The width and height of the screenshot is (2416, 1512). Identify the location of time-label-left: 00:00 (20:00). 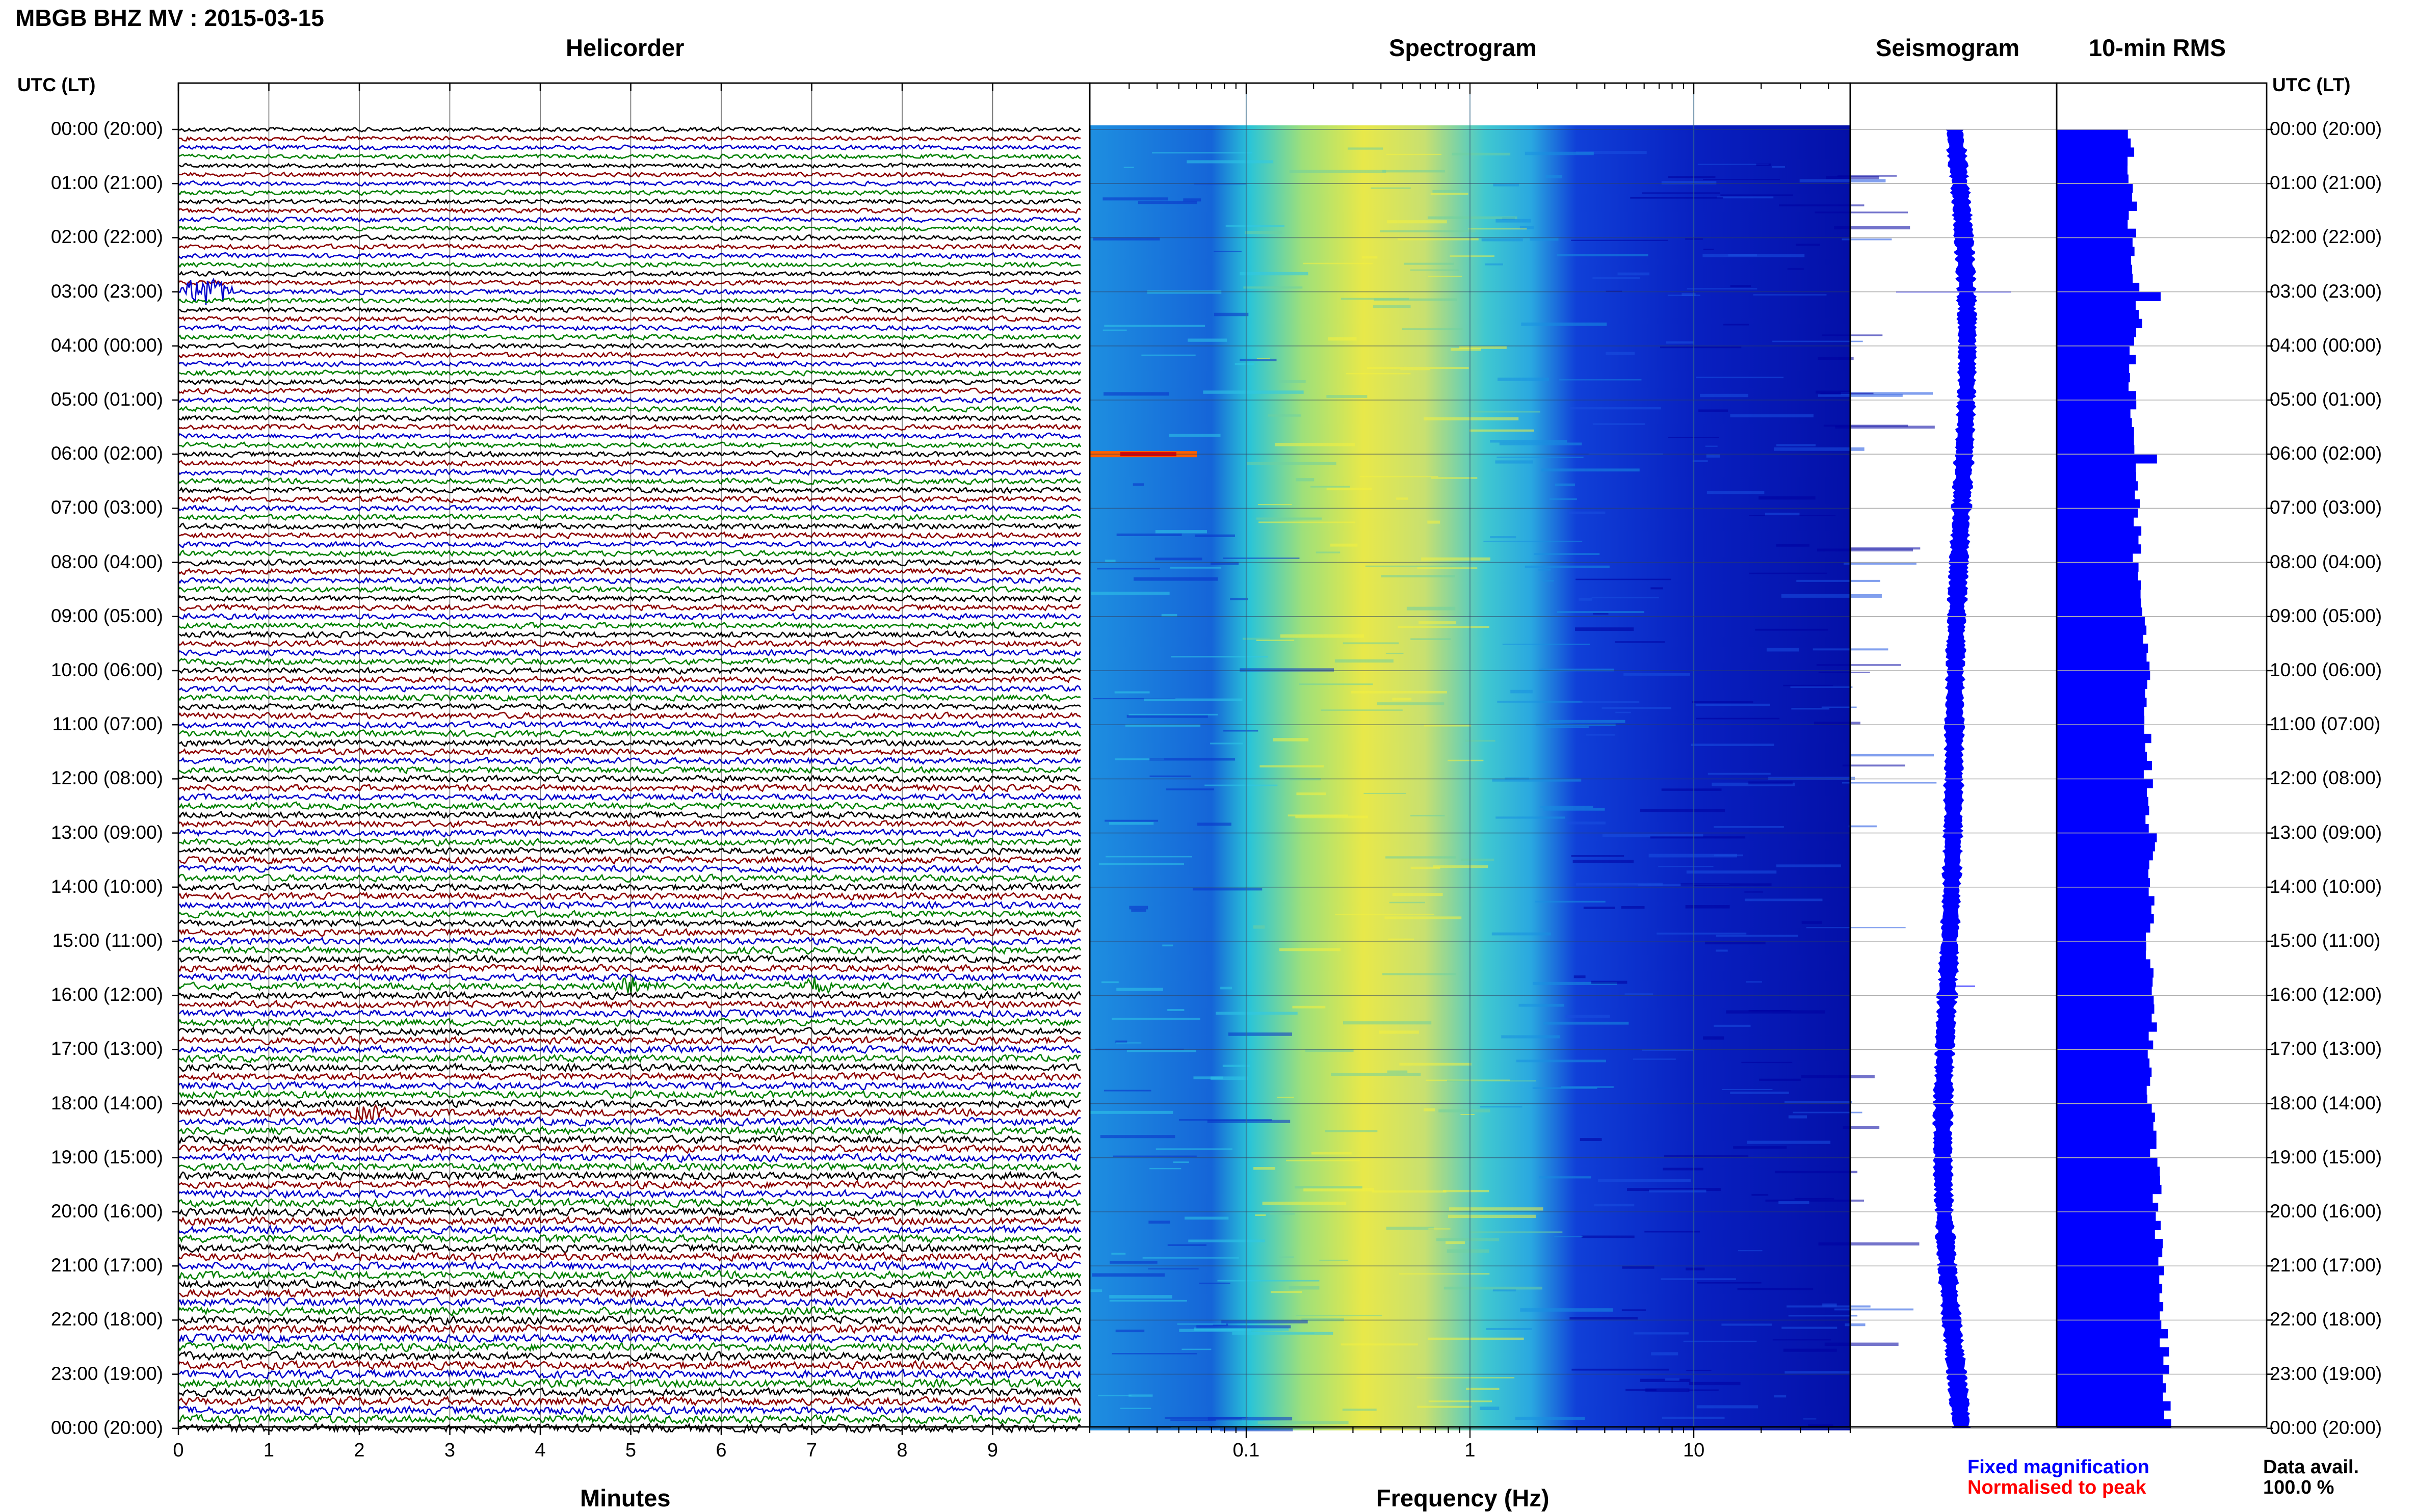
(106, 128).